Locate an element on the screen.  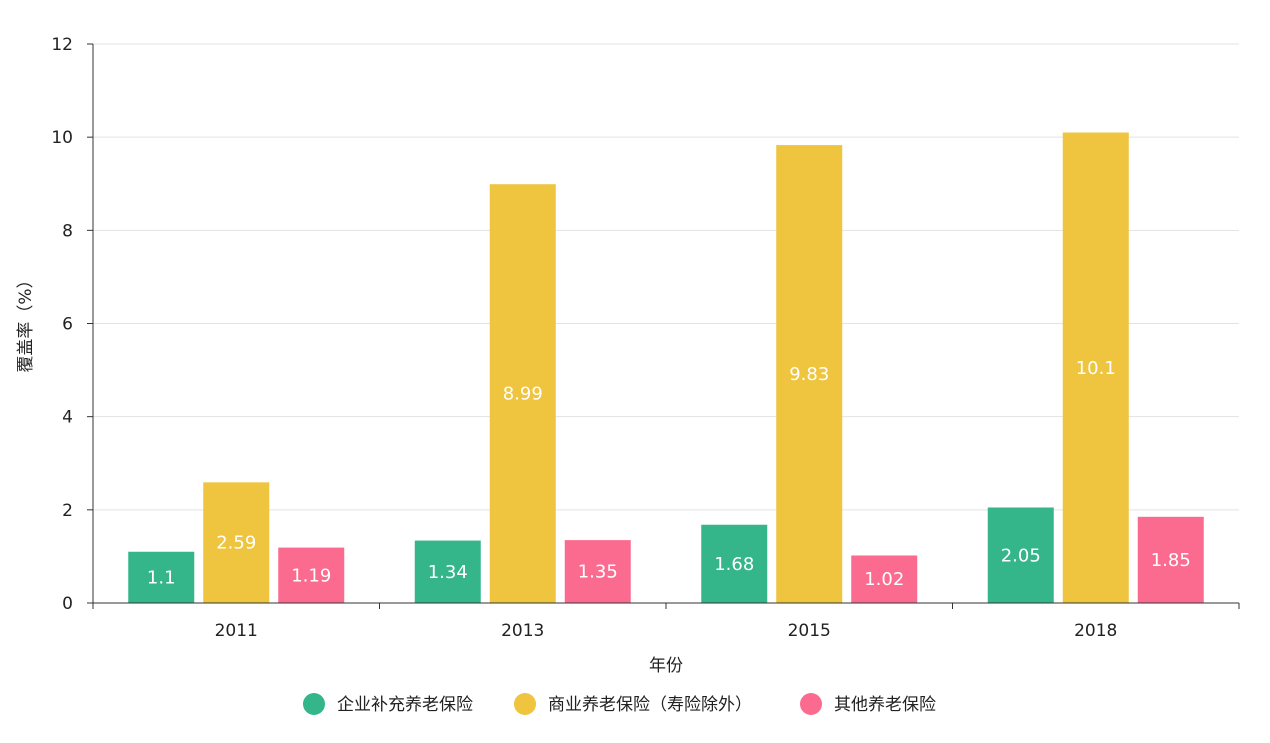
y-tick-label: 4 is located at coordinates (67, 418).